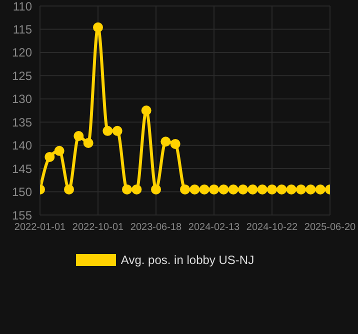 The width and height of the screenshot is (358, 334). I want to click on y-tick-label: 150, so click(22, 192).